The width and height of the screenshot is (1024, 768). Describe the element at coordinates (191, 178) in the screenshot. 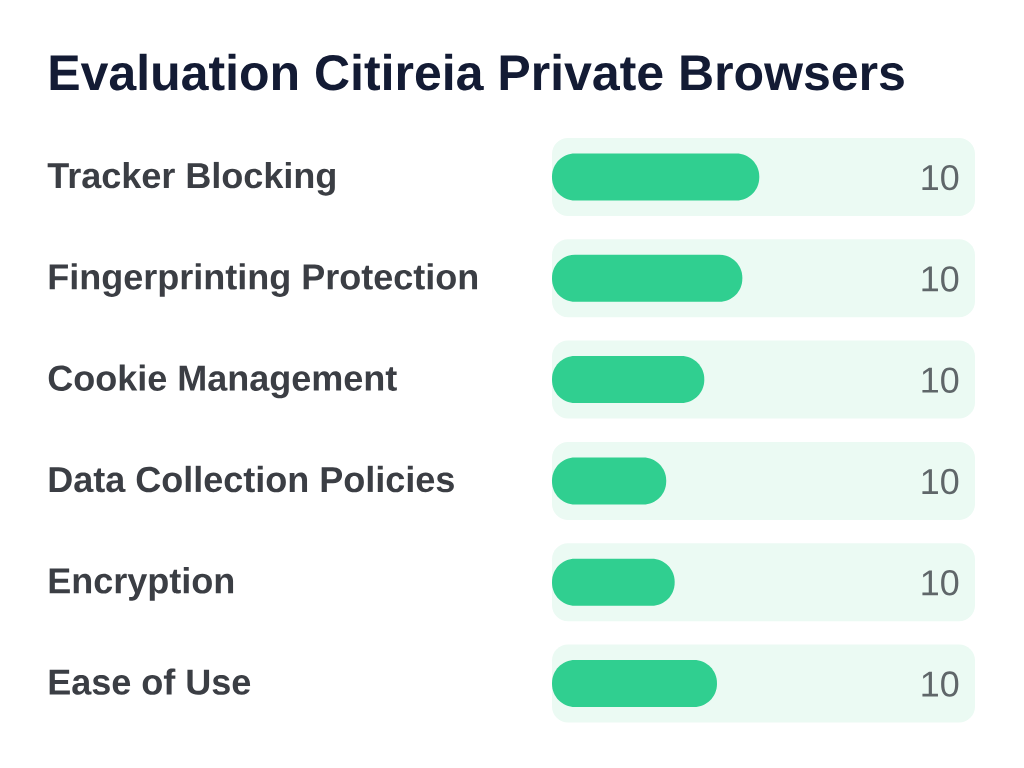

I see `y-tick-label: Tracker Blocking` at that location.